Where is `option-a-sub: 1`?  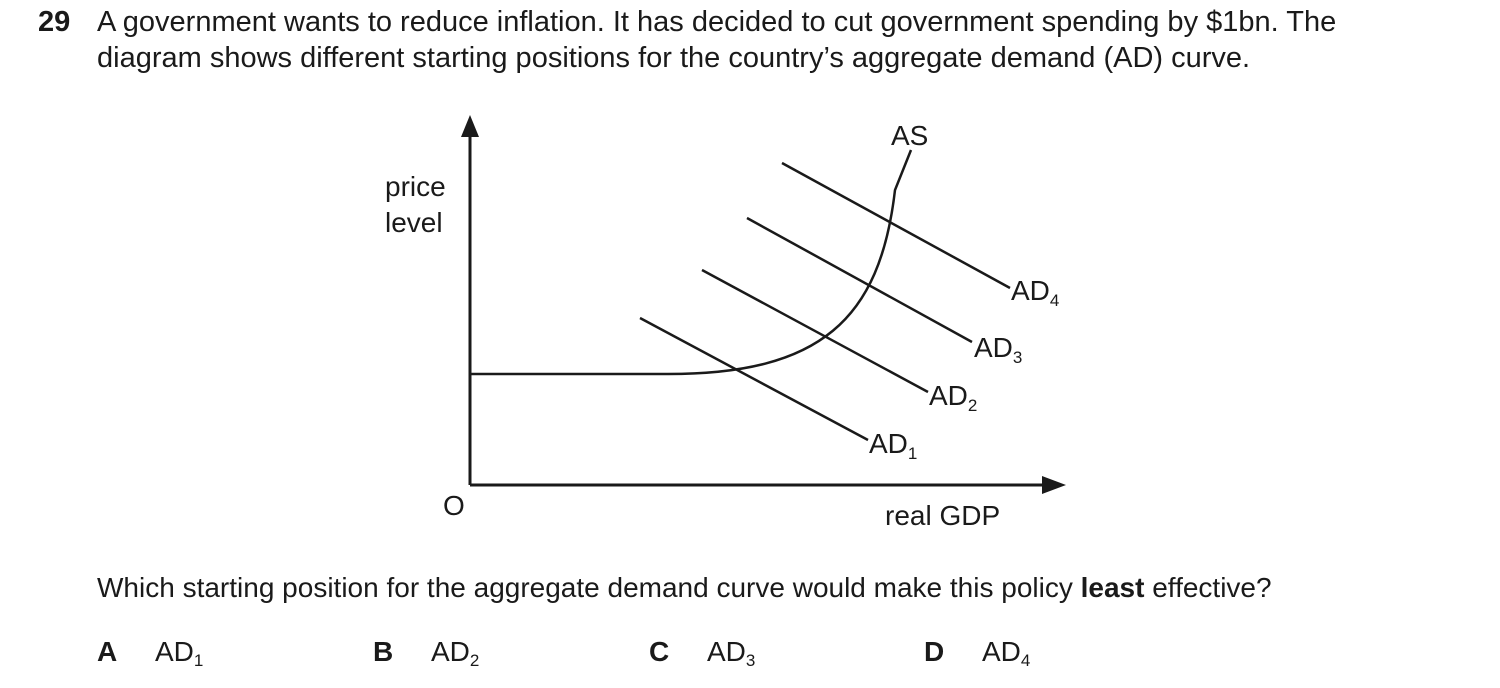 option-a-sub: 1 is located at coordinates (198, 660).